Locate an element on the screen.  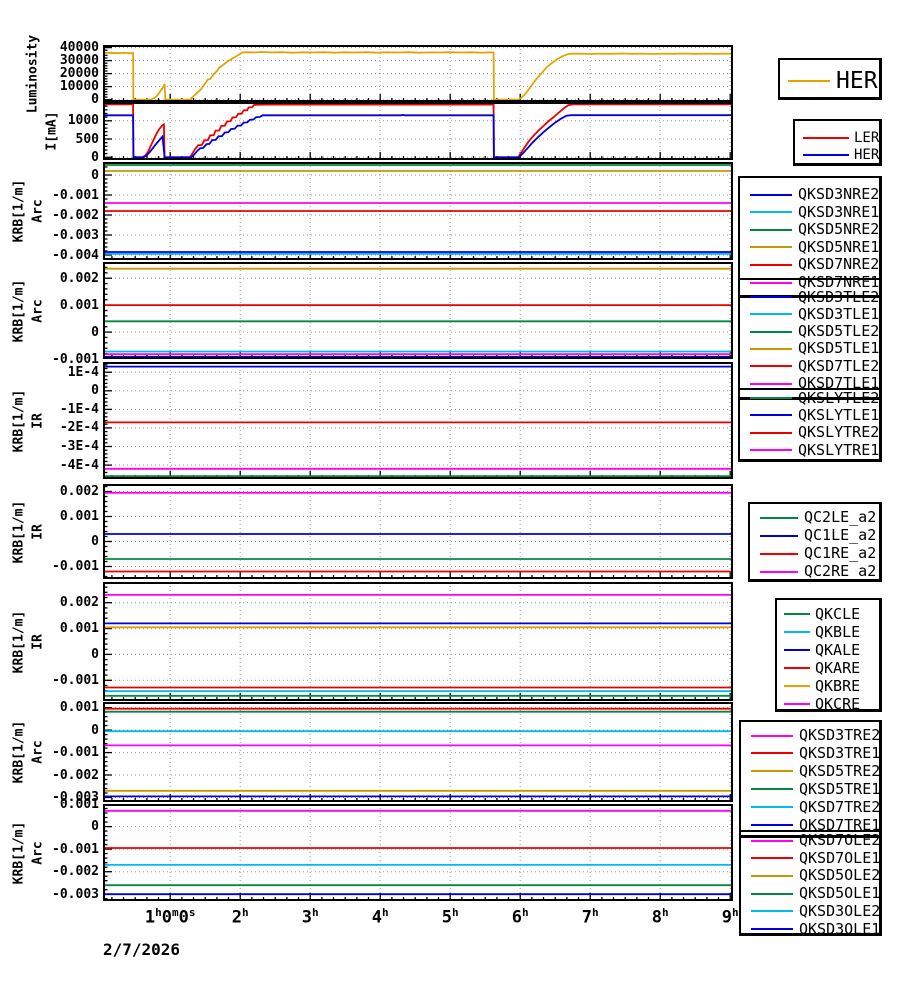
legend-entry-label: QKSD7TLE2 is located at coordinates (839, 365).